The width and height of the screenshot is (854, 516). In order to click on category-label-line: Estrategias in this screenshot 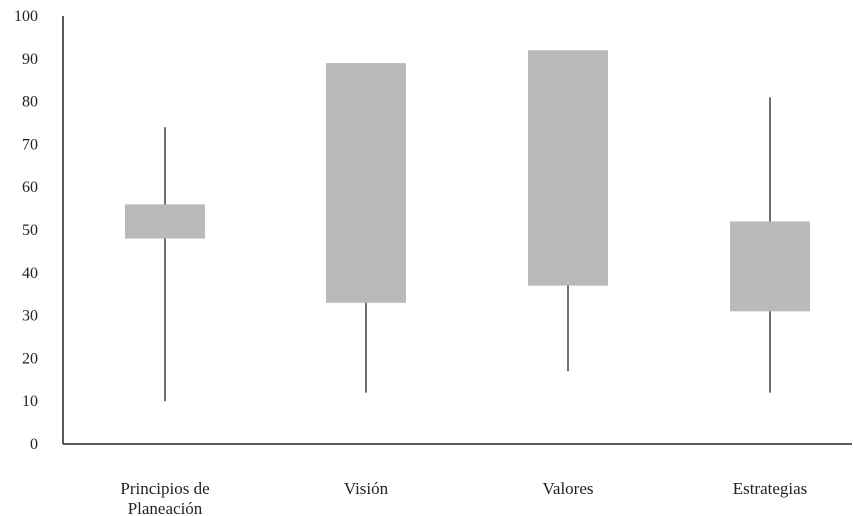, I will do `click(770, 488)`.